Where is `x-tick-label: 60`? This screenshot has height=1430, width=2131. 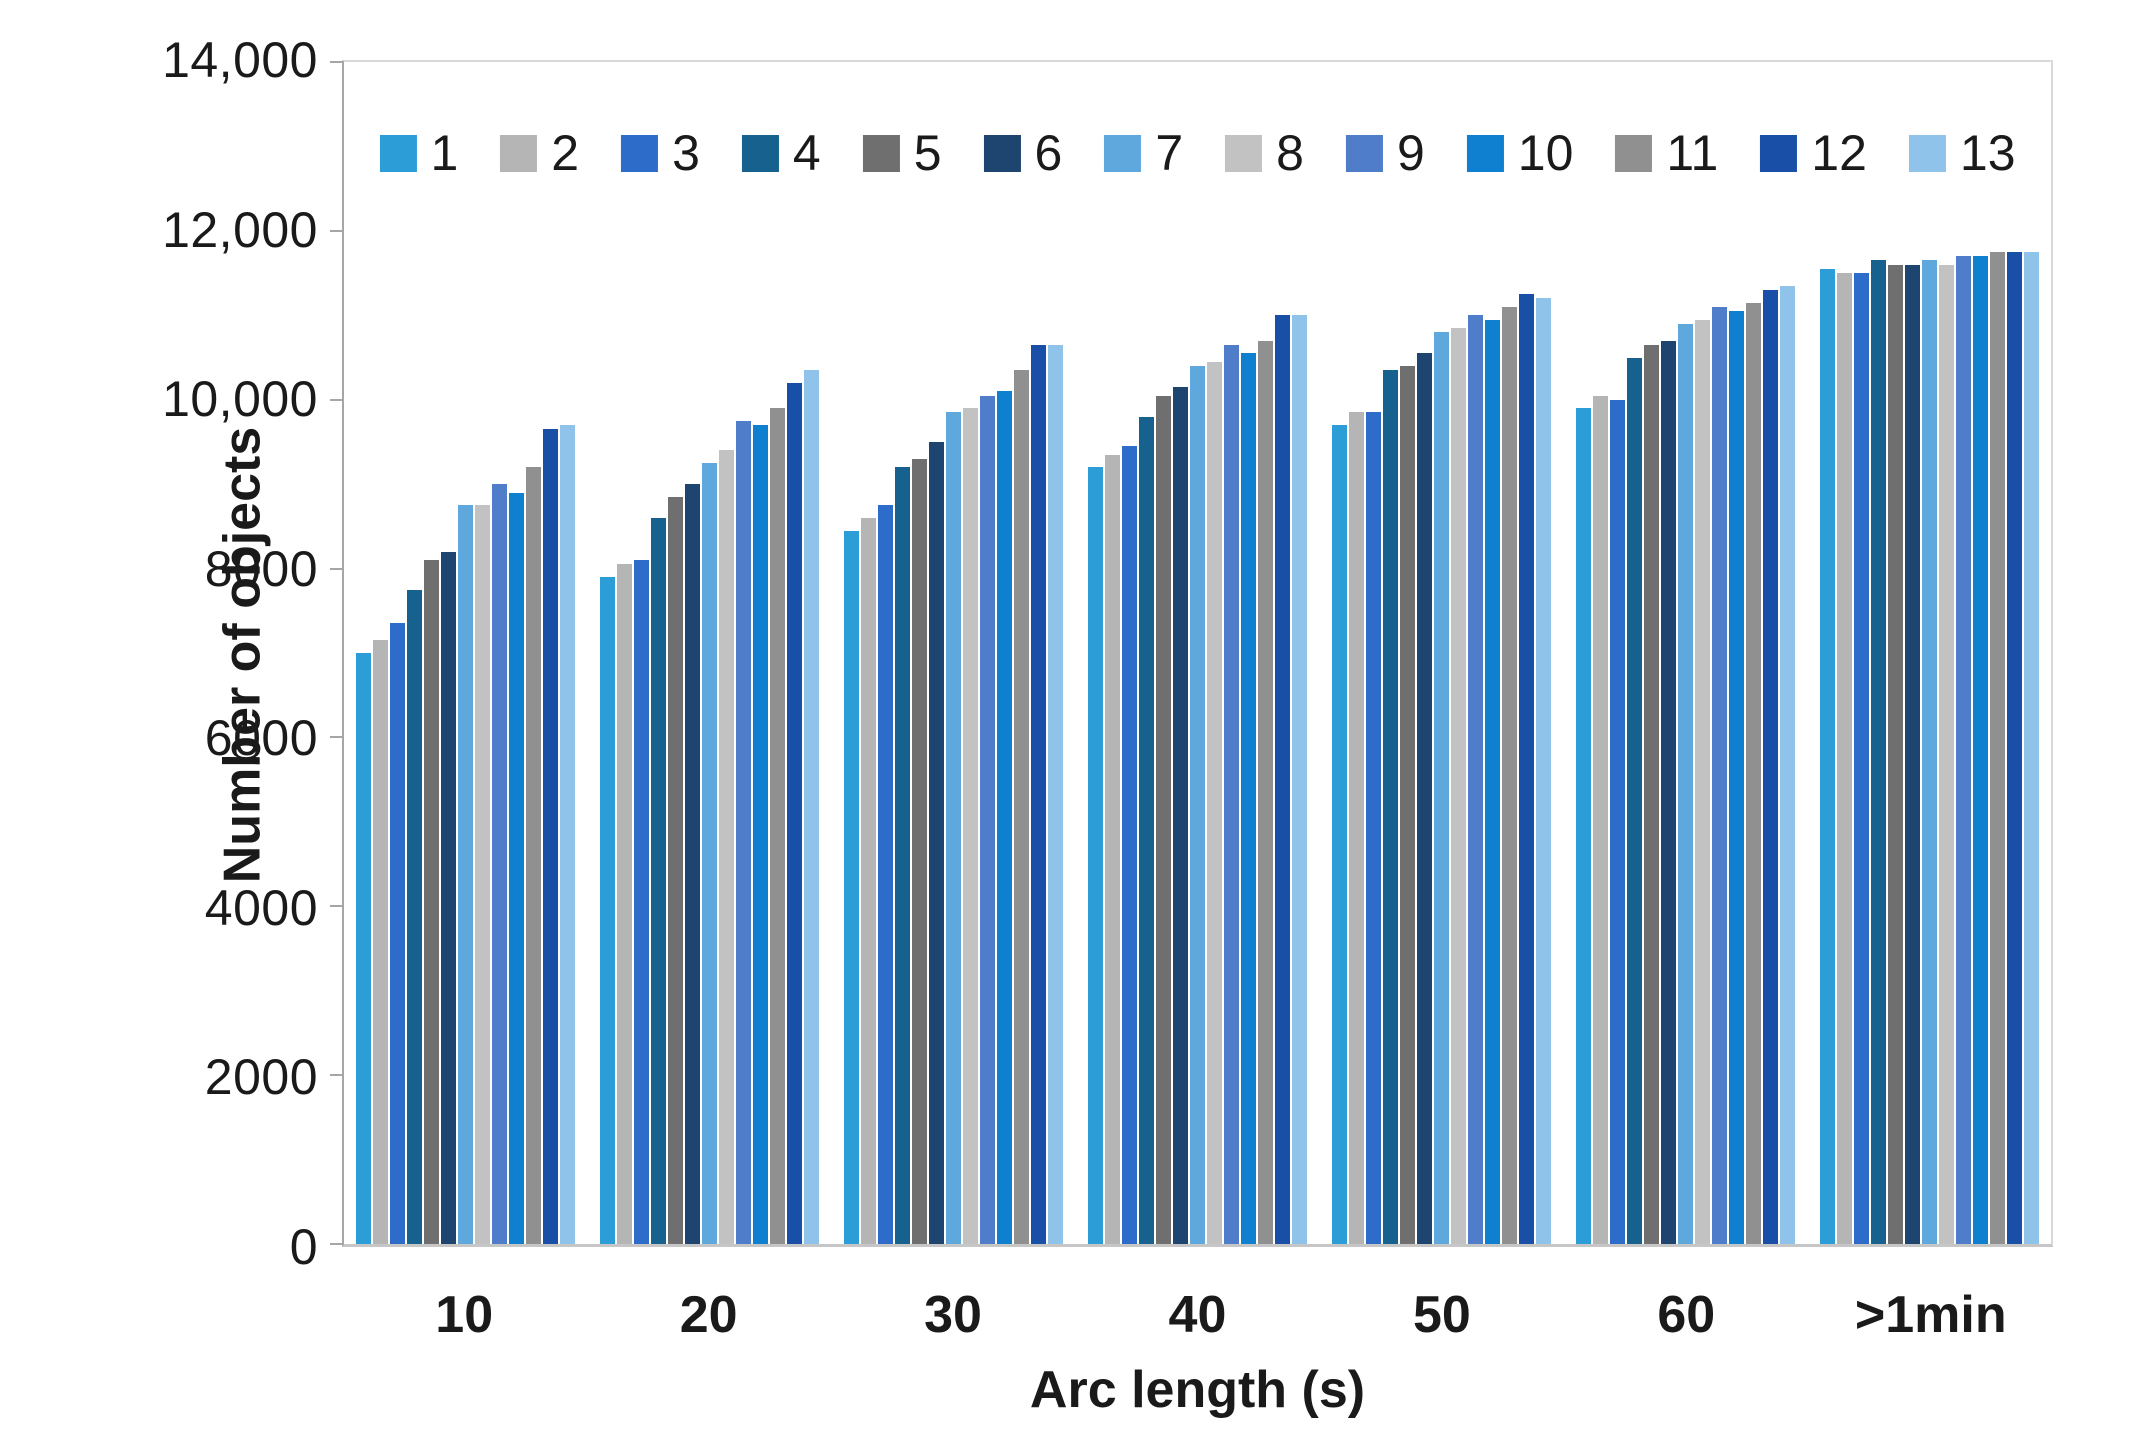
x-tick-label: 60 is located at coordinates (1686, 1315).